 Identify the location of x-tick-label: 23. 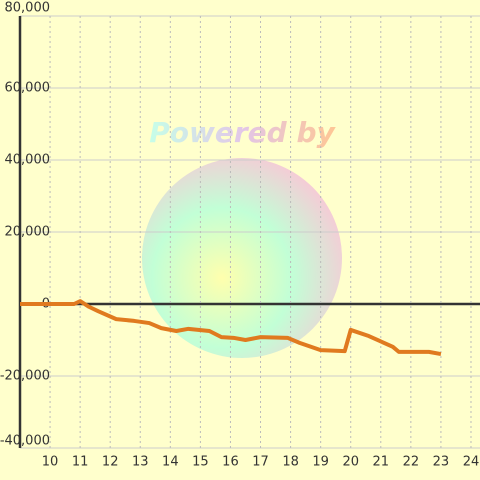
(441, 462).